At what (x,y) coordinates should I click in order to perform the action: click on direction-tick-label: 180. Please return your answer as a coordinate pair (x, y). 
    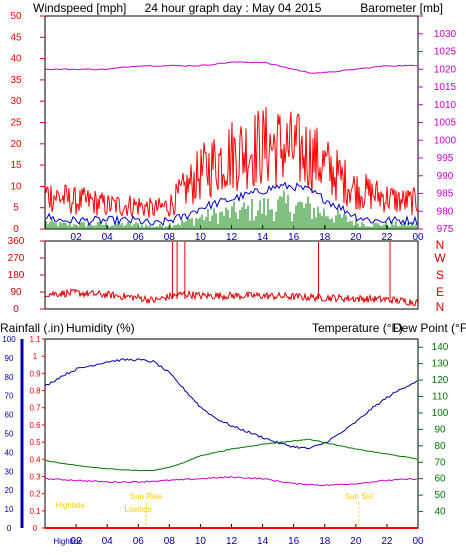
    Looking at the image, I should click on (16, 275).